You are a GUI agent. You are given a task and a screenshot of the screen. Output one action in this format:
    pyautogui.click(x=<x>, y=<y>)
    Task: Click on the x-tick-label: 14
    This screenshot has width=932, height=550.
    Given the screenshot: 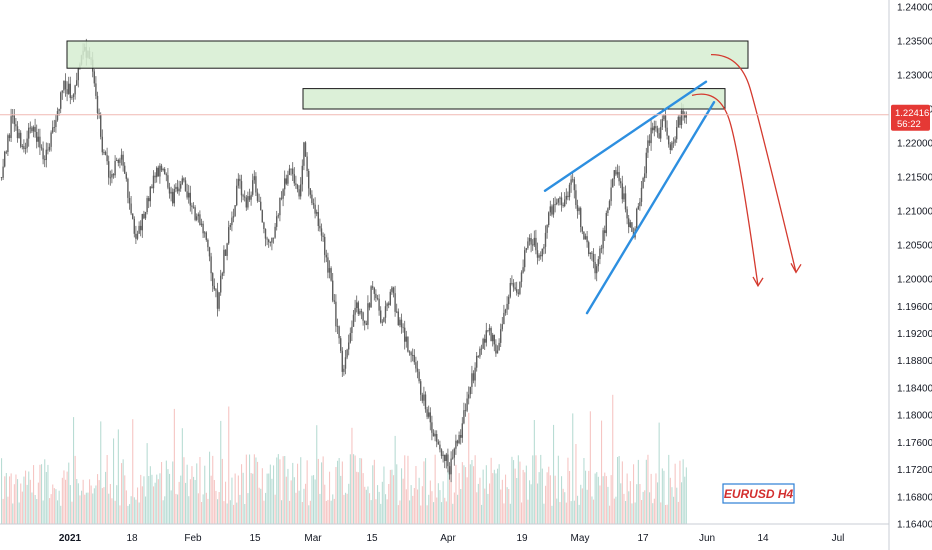 What is the action you would take?
    pyautogui.click(x=763, y=538)
    